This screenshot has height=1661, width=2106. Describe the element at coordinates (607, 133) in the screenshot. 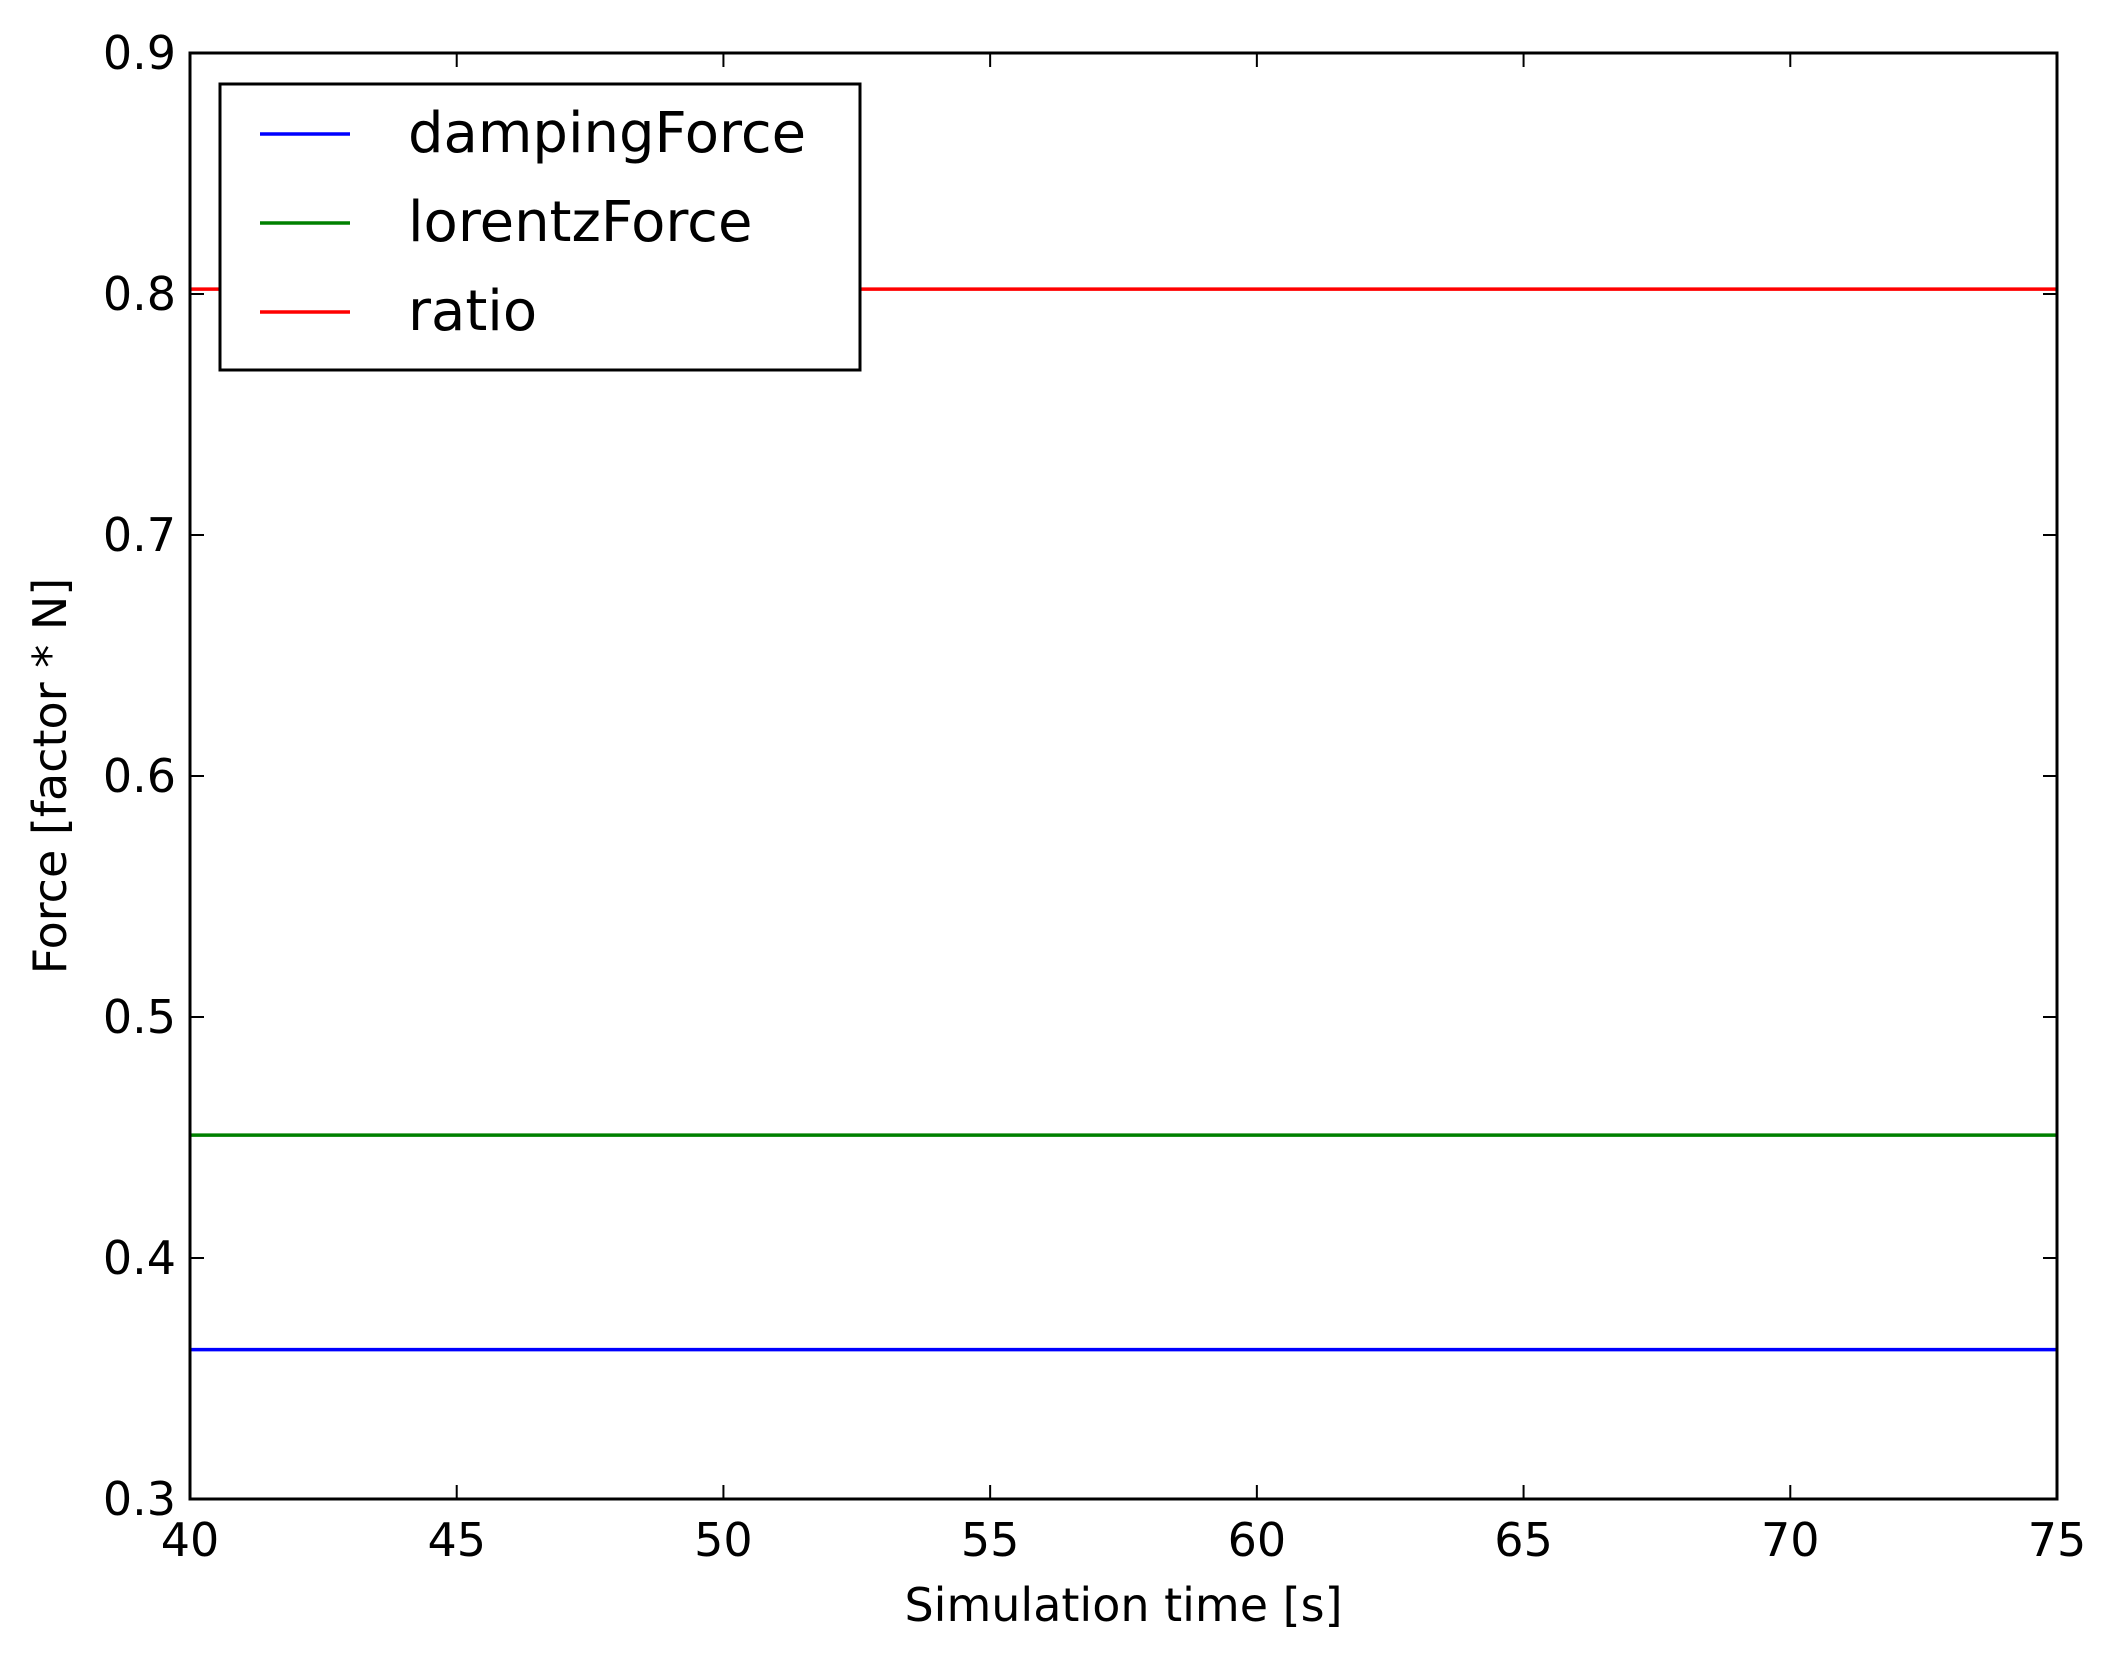

I see `legend-label-dampingForce: dampingForce` at that location.